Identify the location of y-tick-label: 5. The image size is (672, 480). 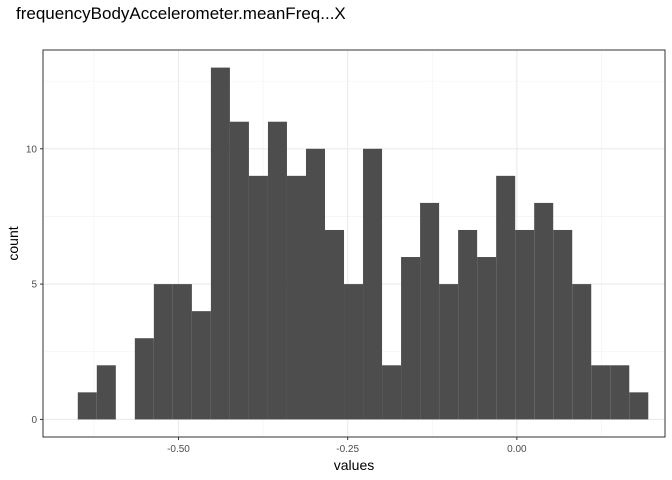
(34, 285).